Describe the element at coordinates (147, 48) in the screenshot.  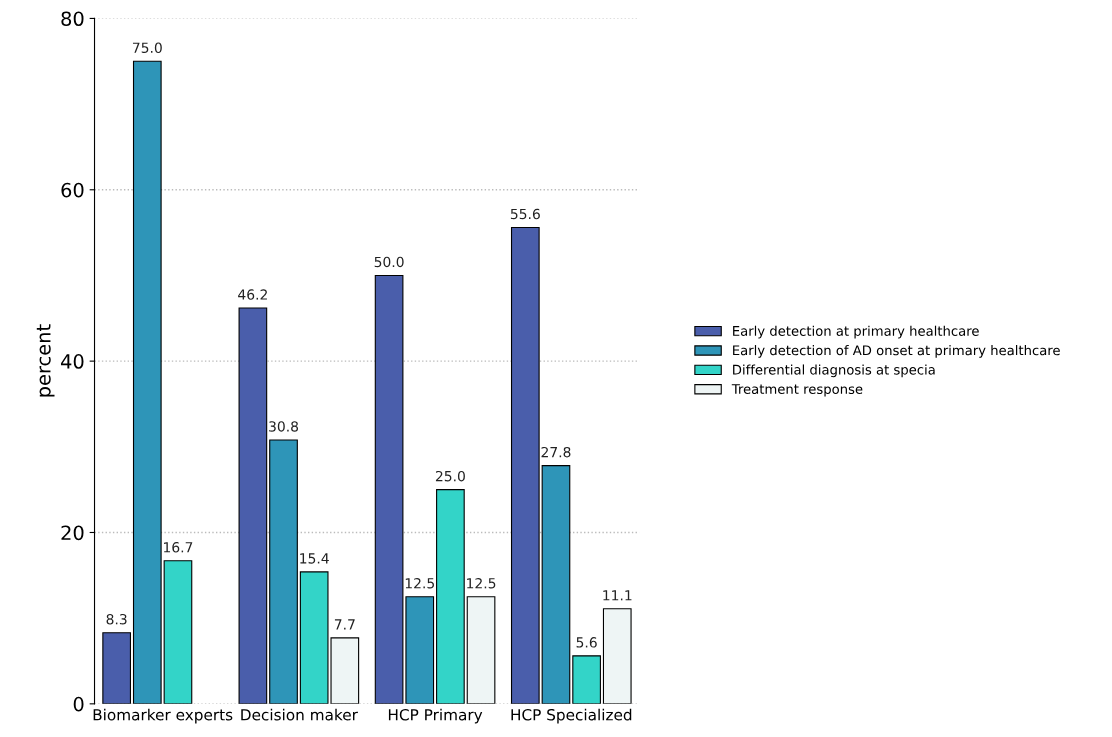
I see `data-label: 75.0` at that location.